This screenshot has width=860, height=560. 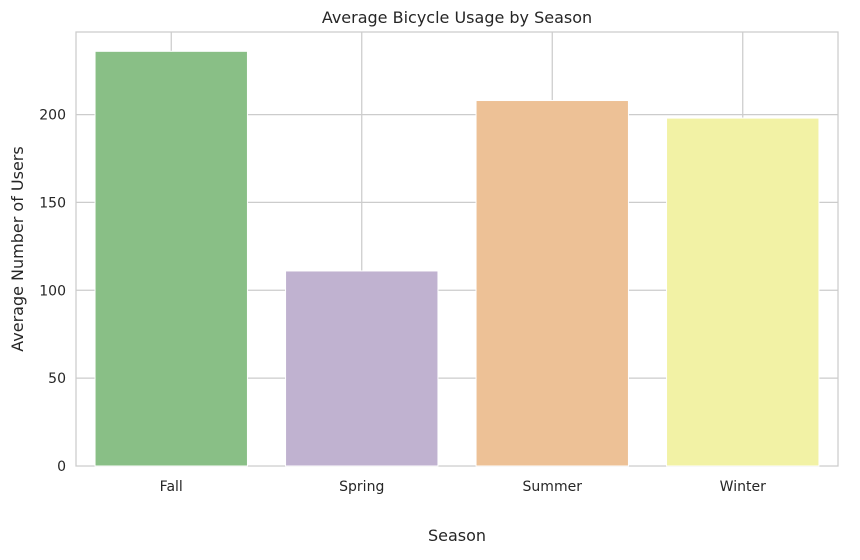 I want to click on y-tick-label: 150, so click(x=52, y=203).